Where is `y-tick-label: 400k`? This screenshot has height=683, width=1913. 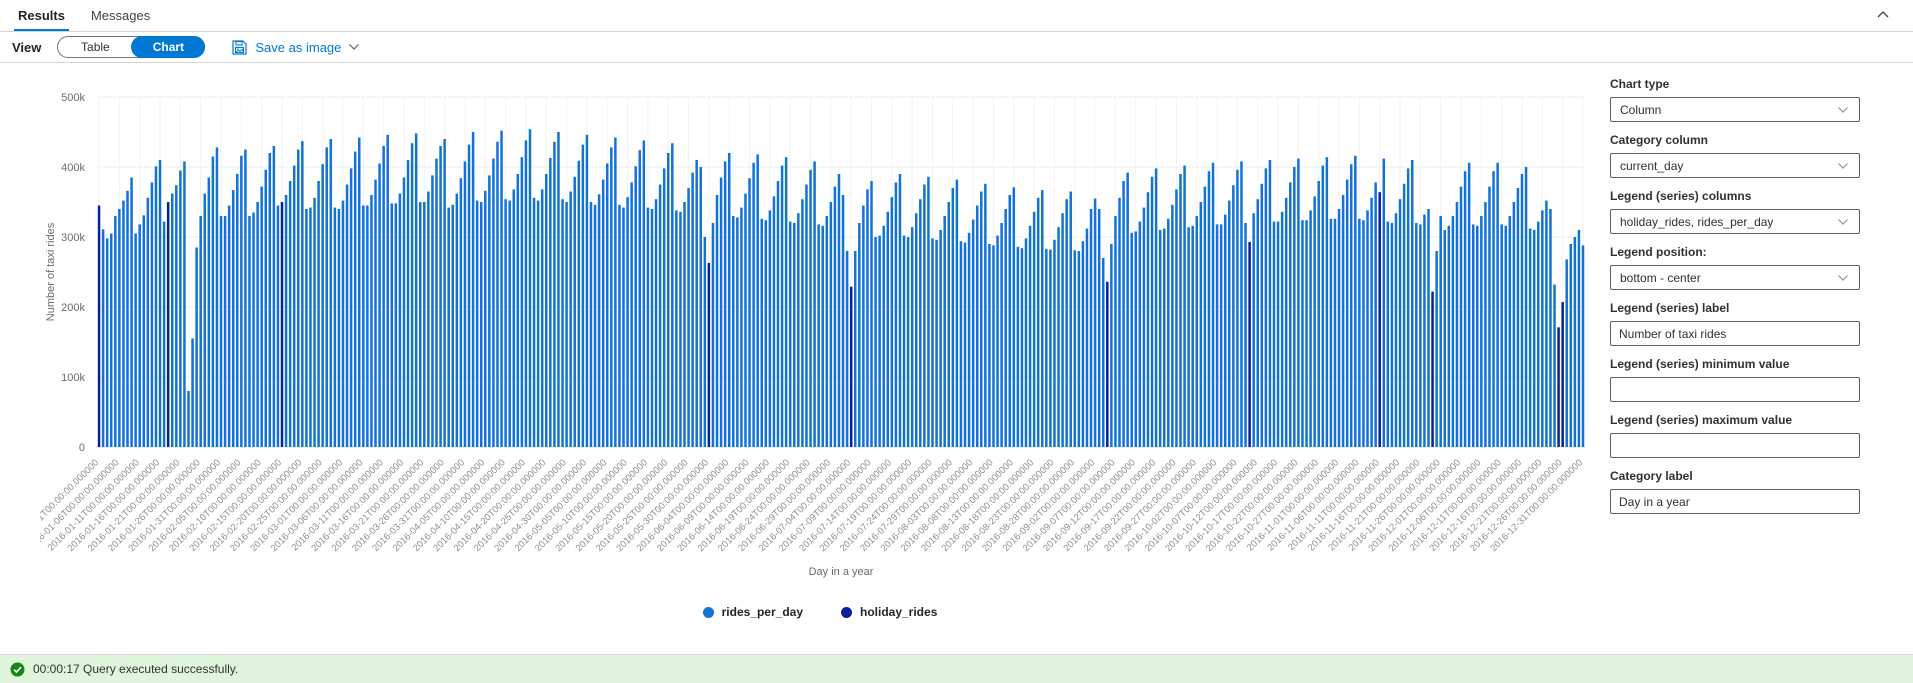 y-tick-label: 400k is located at coordinates (73, 168).